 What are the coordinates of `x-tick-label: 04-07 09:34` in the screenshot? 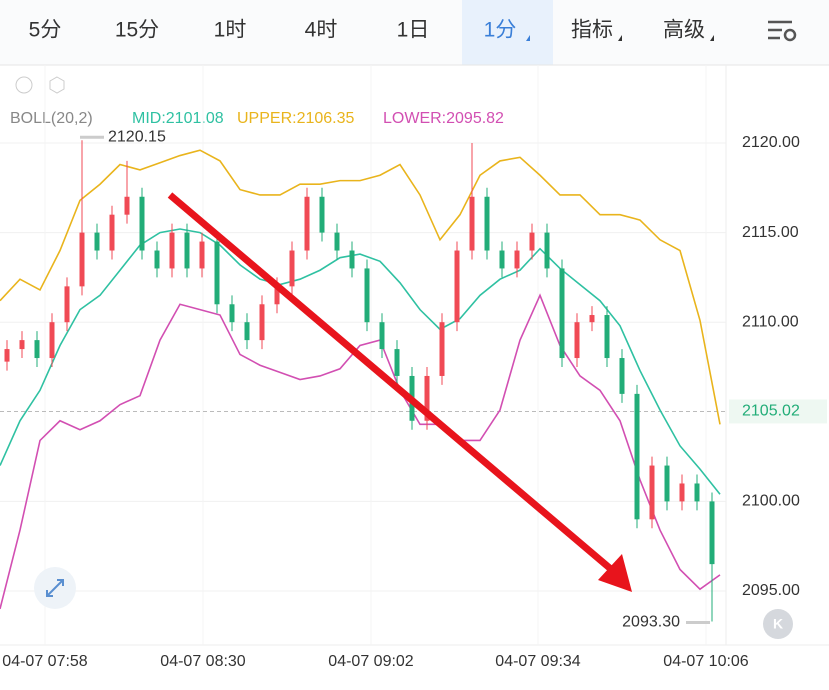 It's located at (538, 661).